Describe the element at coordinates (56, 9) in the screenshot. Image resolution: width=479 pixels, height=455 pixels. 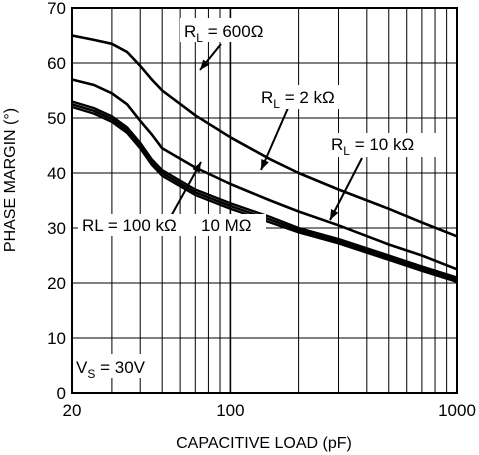
I see `y-tick-label: 70` at that location.